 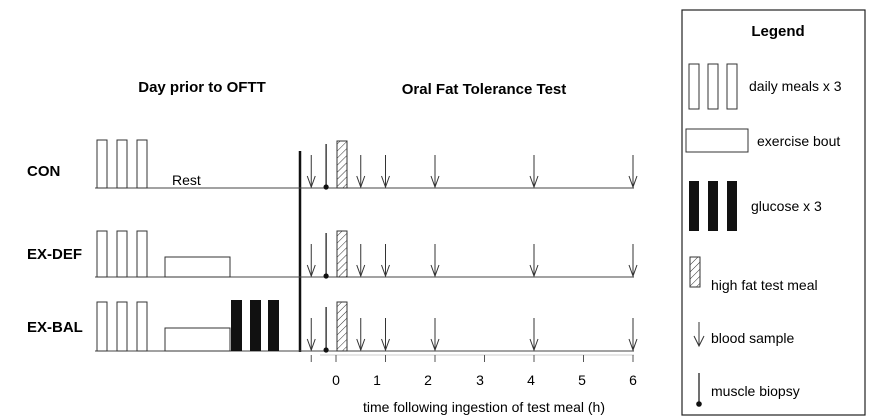 I want to click on legend-title: Legend, so click(x=777, y=31).